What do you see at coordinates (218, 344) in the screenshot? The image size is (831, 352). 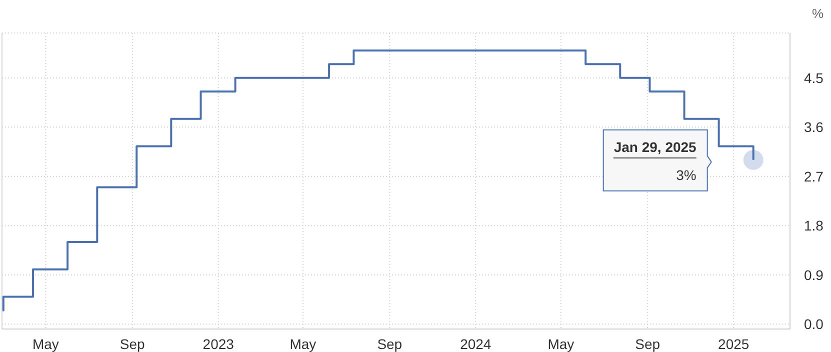 I see `x-tick-label: 2023` at bounding box center [218, 344].